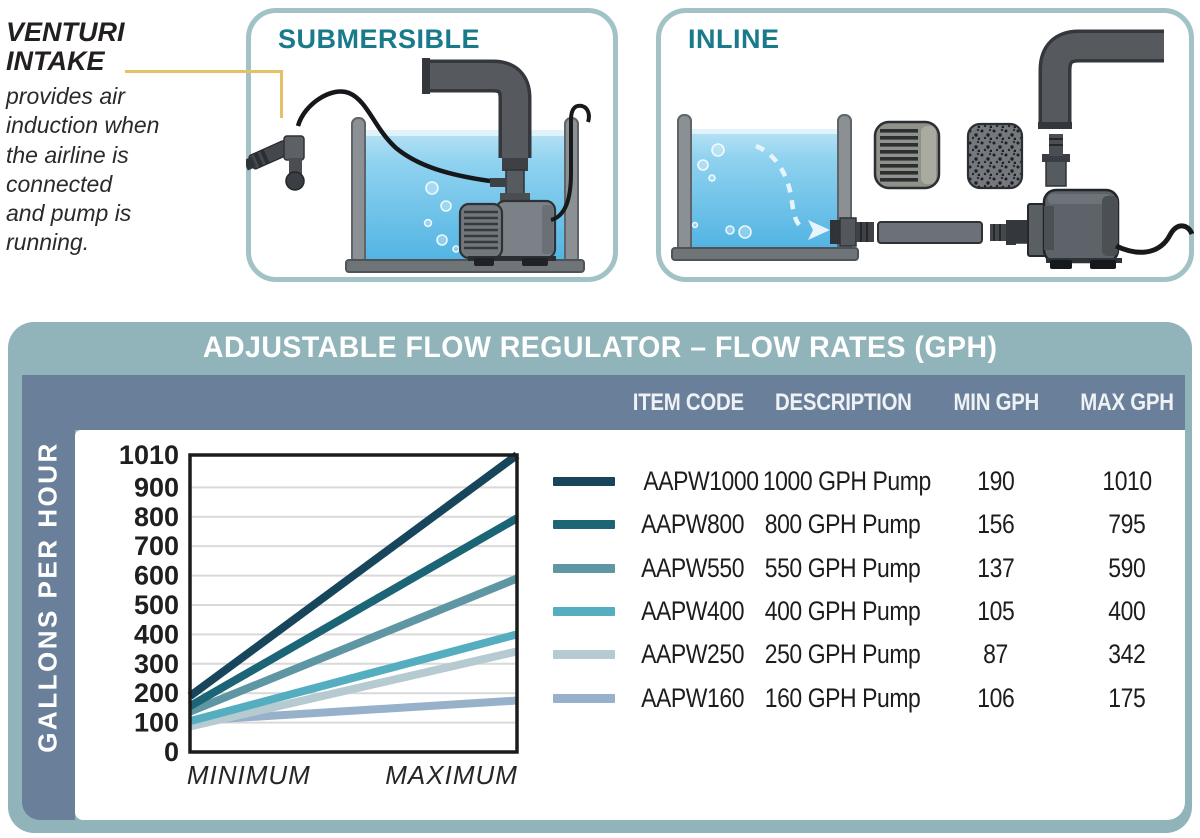 The height and width of the screenshot is (838, 1200). Describe the element at coordinates (1009, 232) in the screenshot. I see `inlet-barb-fitting` at that location.